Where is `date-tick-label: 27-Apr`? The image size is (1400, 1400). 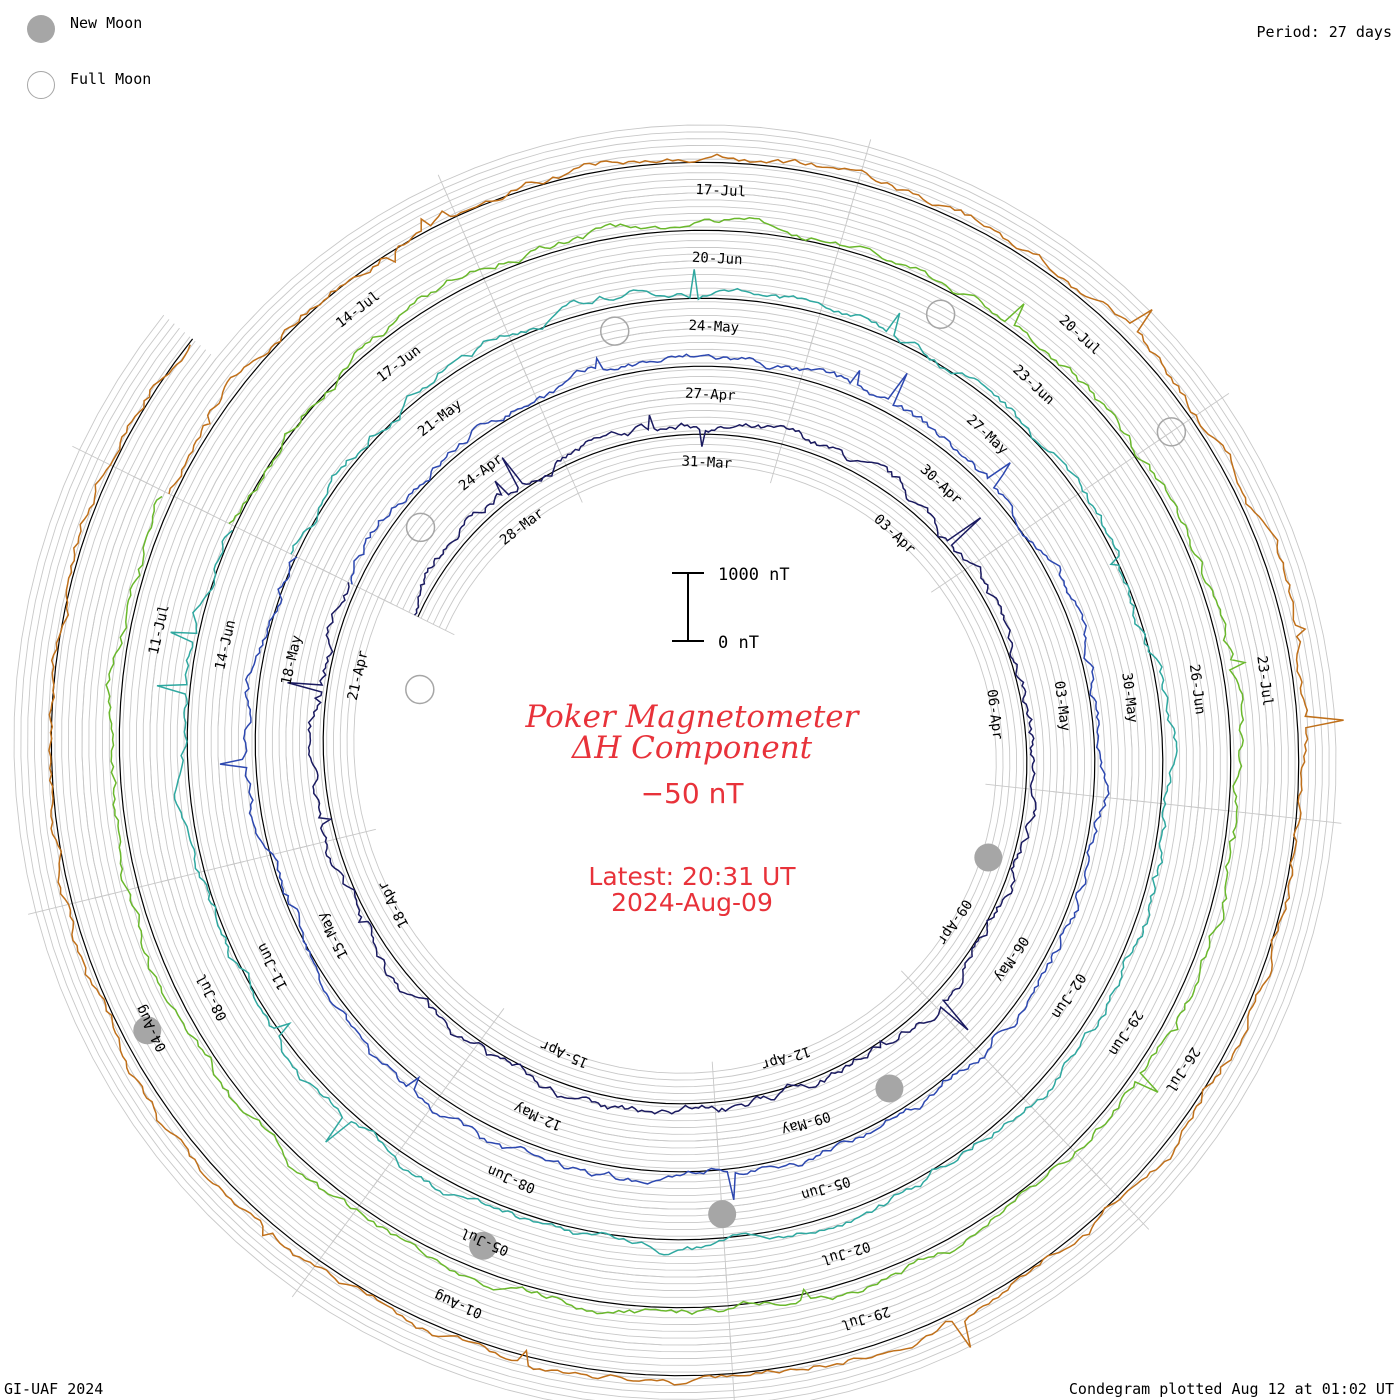
date-tick-label: 27-Apr is located at coordinates (710, 395).